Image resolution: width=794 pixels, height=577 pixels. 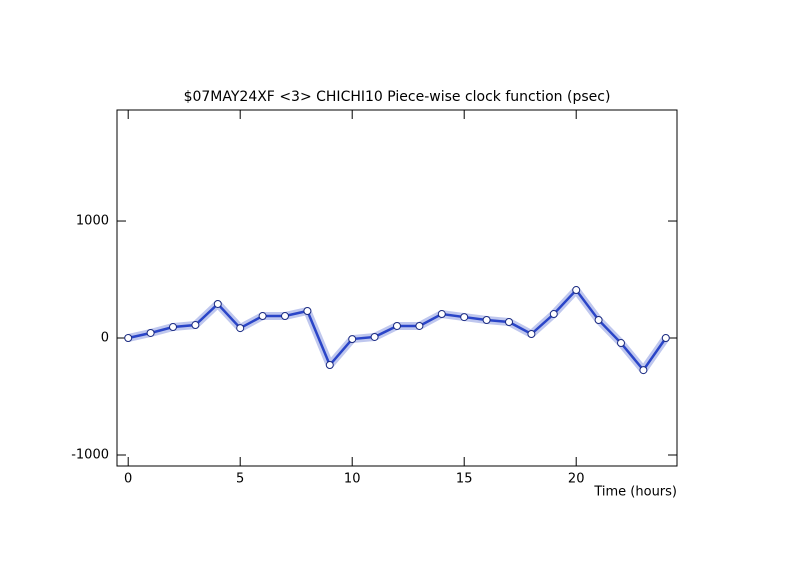 What do you see at coordinates (128, 479) in the screenshot?
I see `x-tick-label: 0` at bounding box center [128, 479].